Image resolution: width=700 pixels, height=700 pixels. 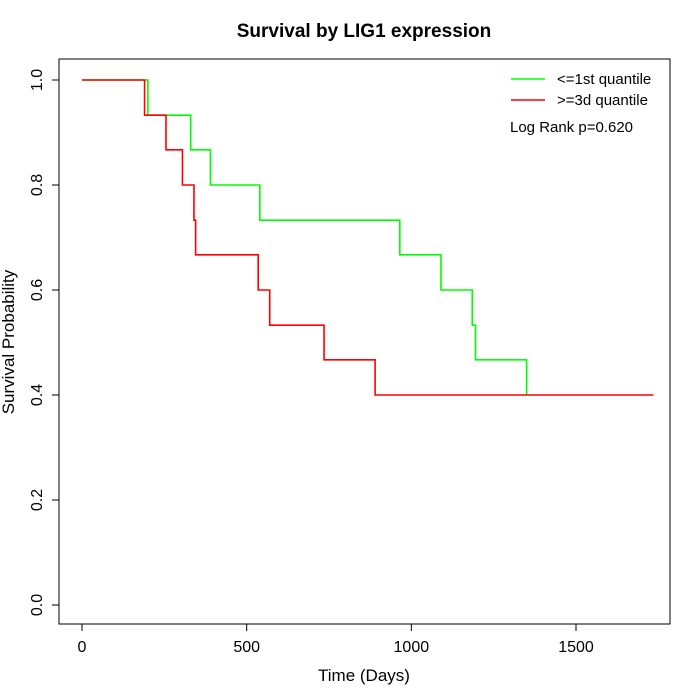 What do you see at coordinates (604, 79) in the screenshot?
I see `legend-label-1: <=1st quantile` at bounding box center [604, 79].